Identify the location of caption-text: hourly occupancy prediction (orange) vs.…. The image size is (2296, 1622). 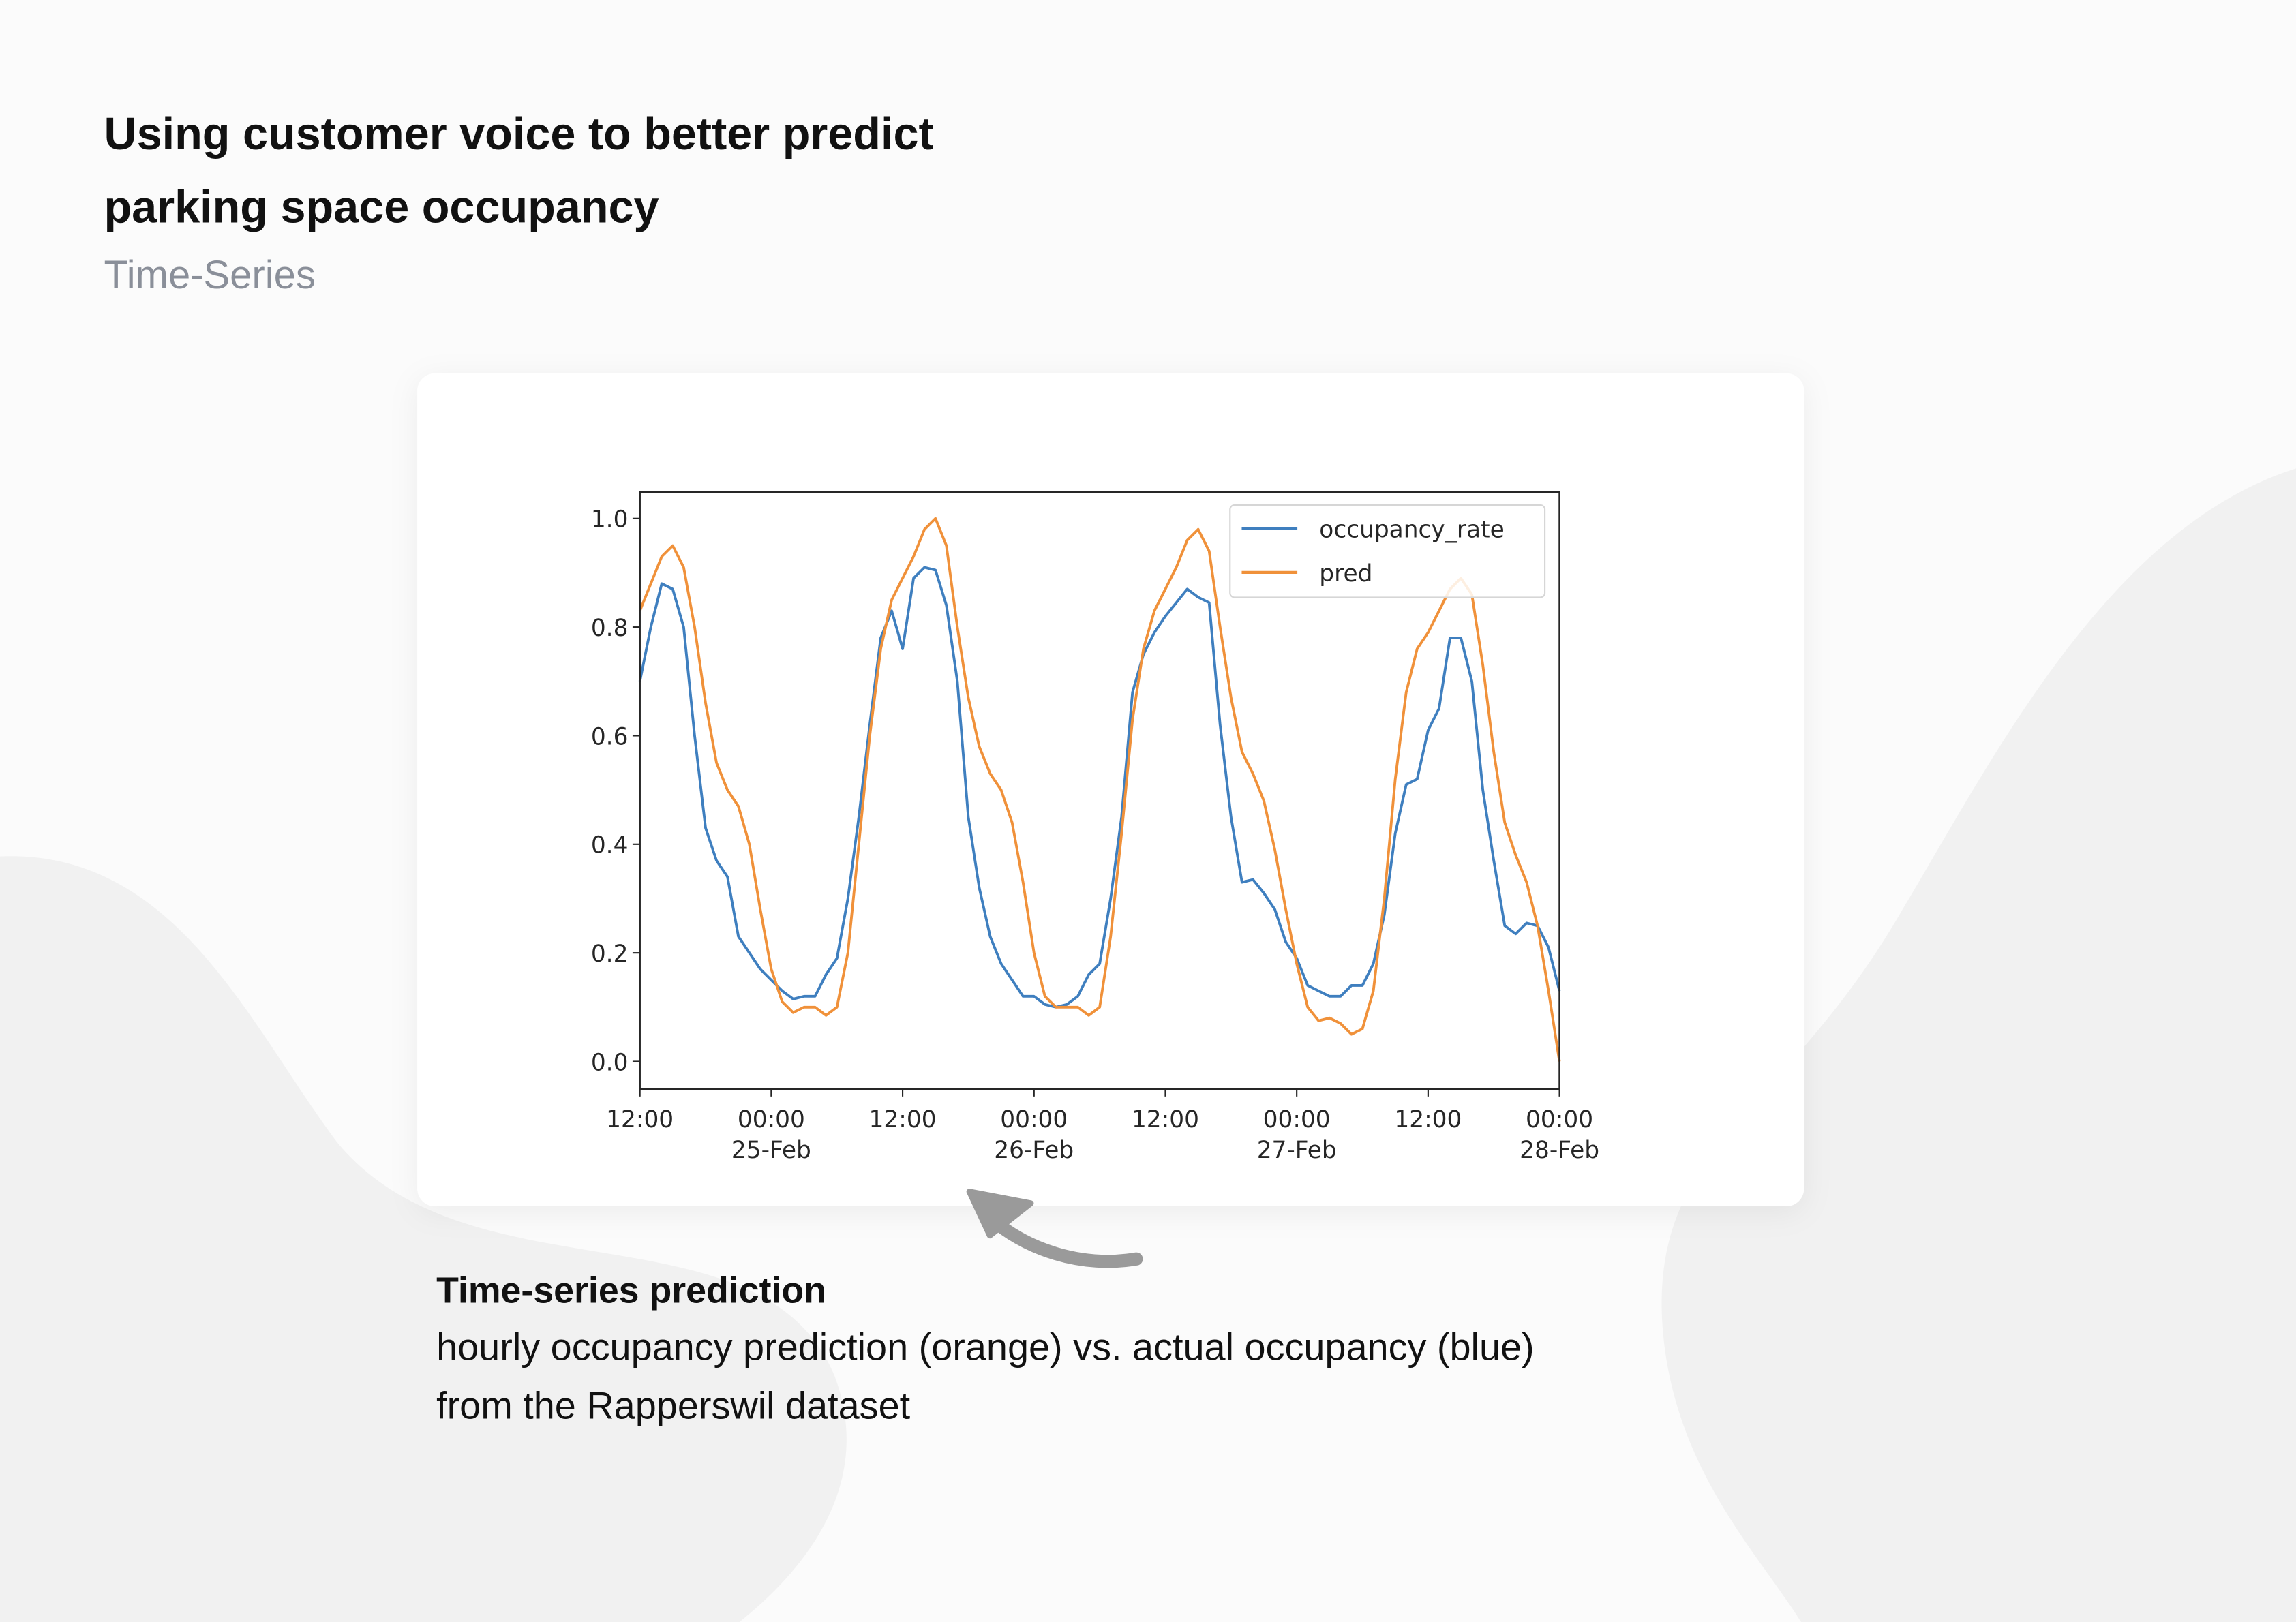
(985, 1346).